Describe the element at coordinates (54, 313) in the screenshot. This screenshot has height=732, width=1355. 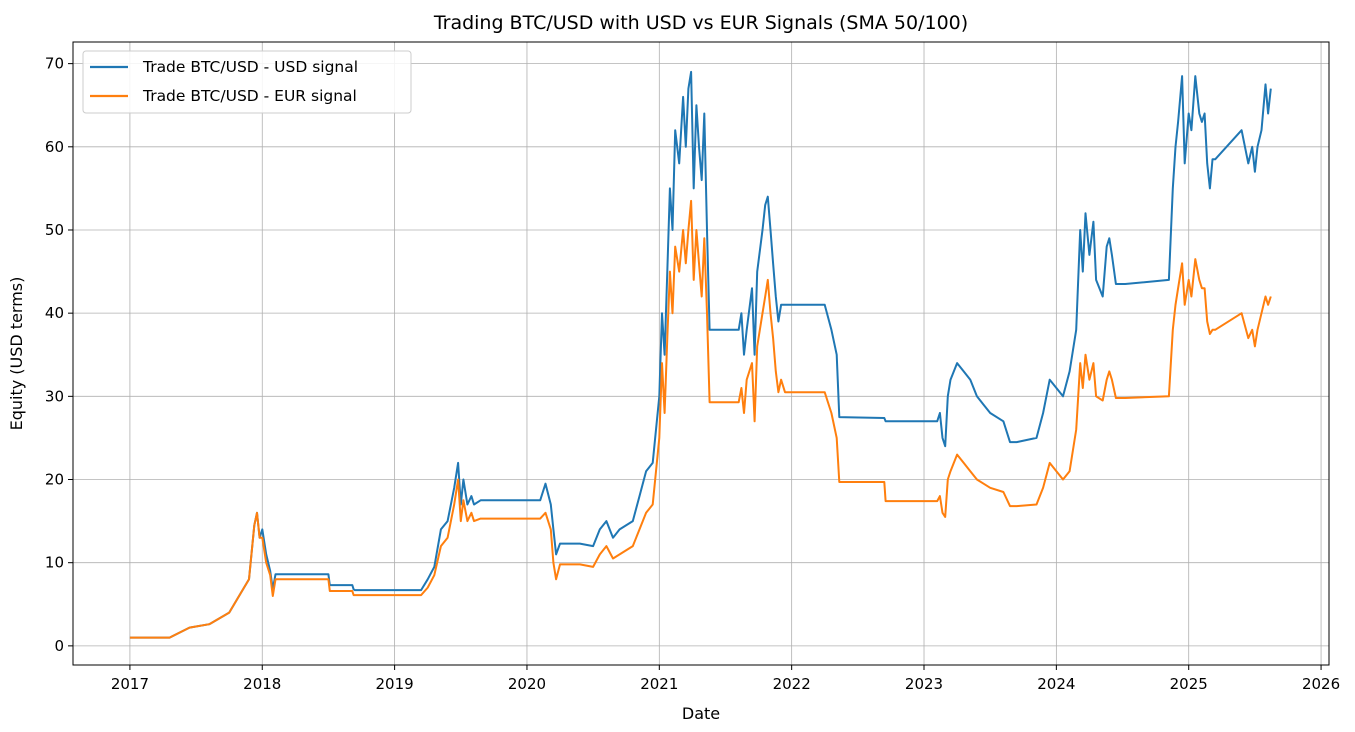
I see `y-tick-label: 40` at that location.